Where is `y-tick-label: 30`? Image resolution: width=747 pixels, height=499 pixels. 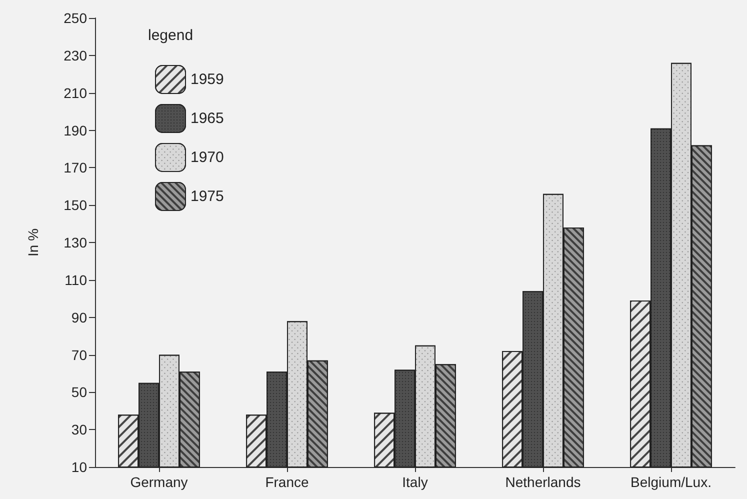
y-tick-label: 30 is located at coordinates (79, 430).